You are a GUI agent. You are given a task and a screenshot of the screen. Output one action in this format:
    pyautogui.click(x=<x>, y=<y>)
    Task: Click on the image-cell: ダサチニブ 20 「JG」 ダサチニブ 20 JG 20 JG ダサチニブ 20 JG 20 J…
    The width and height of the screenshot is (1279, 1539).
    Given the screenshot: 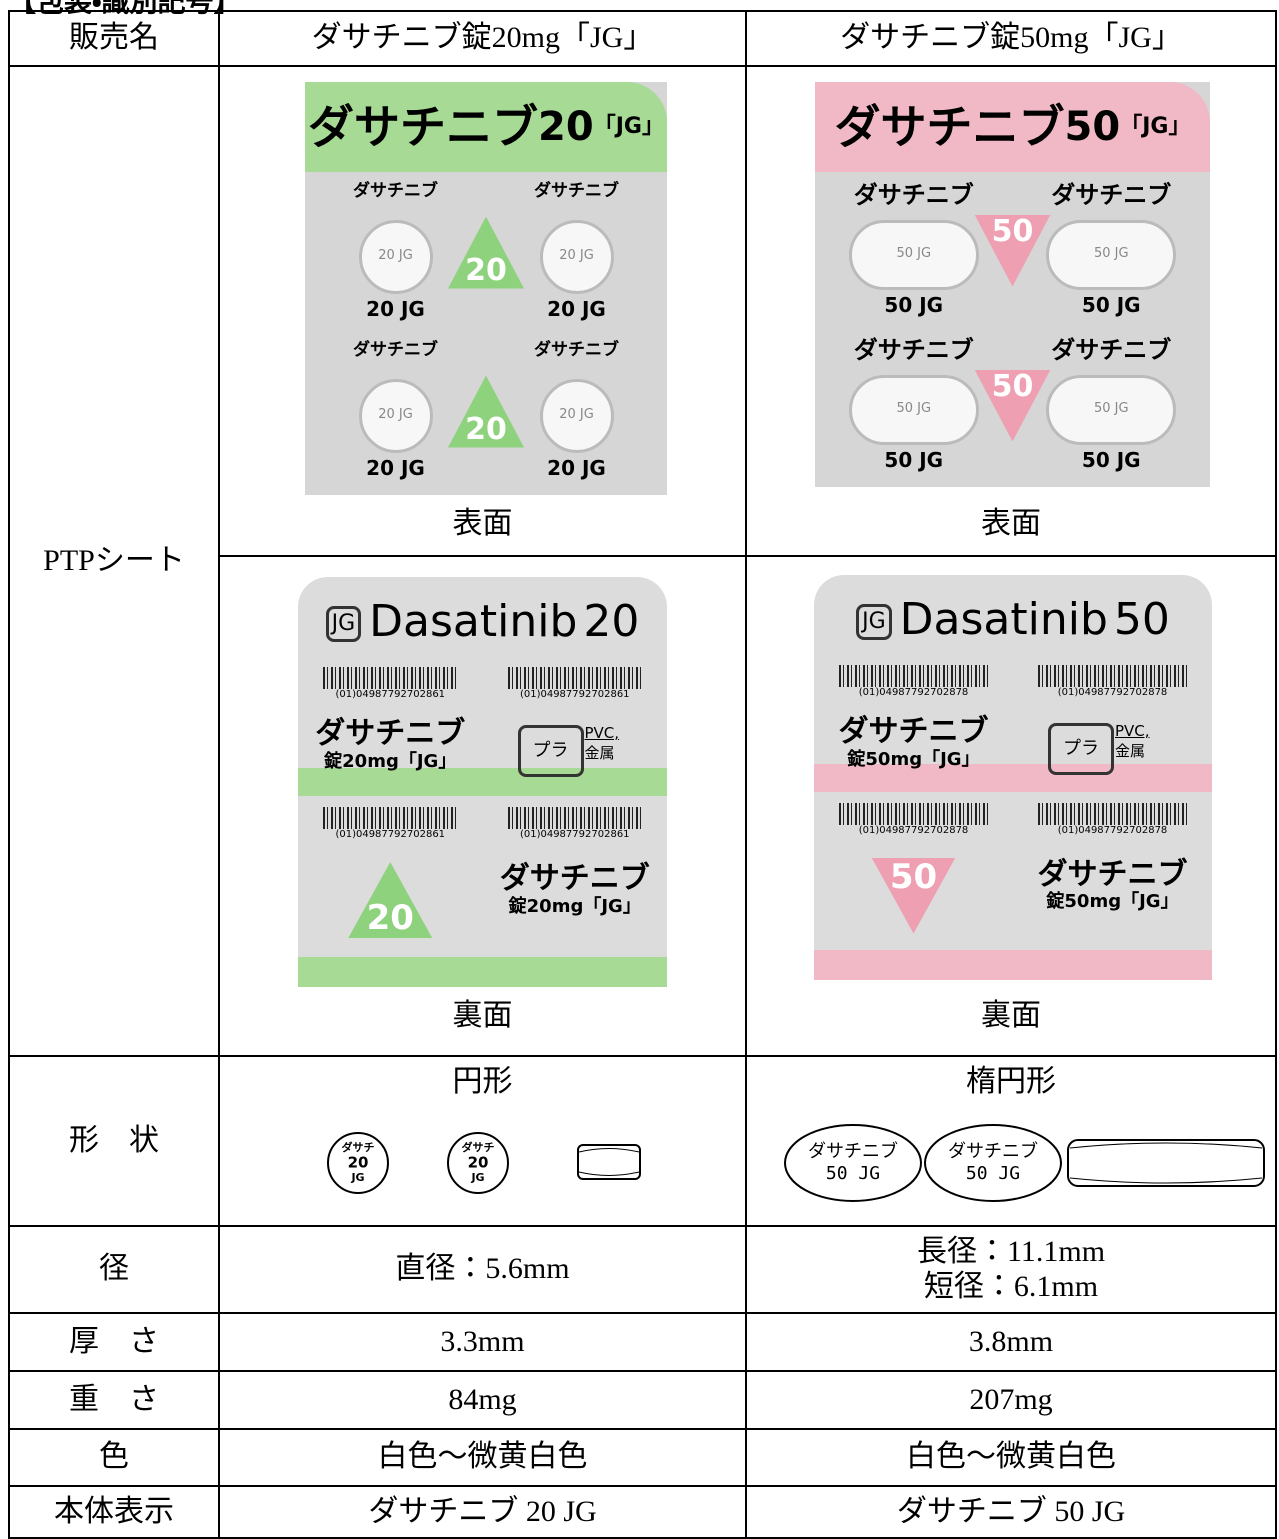 What is the action you would take?
    pyautogui.click(x=482, y=311)
    